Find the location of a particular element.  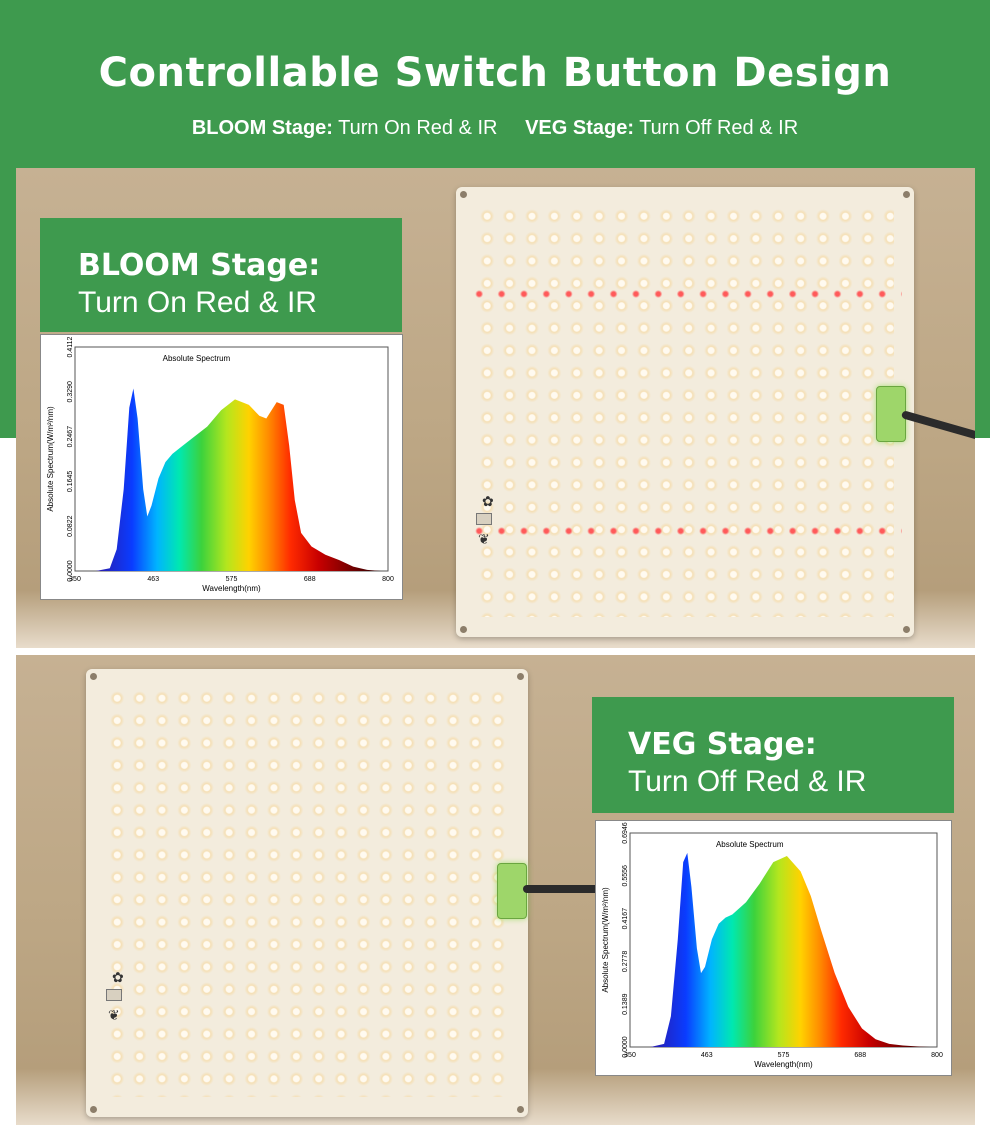

bloom-stage-description: Turn On Red & IR is located at coordinates (197, 302).